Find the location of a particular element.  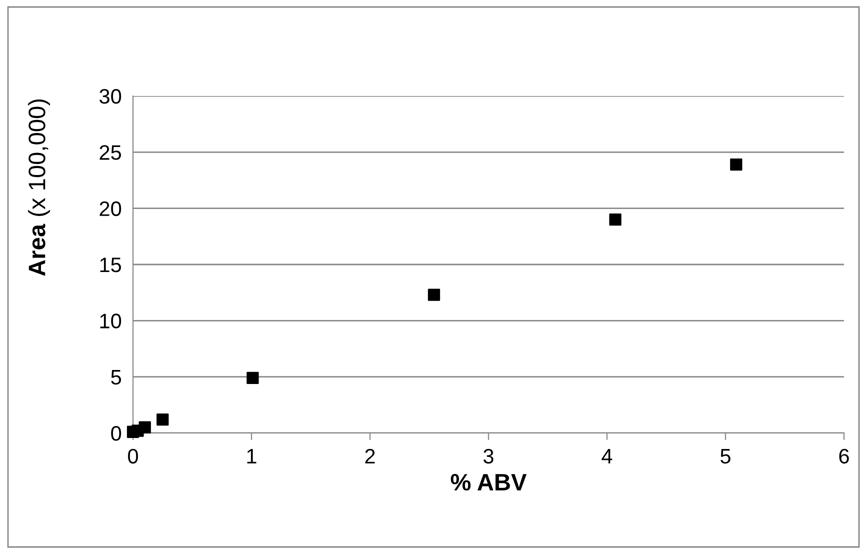

y-tick-label: 0 is located at coordinates (116, 433).